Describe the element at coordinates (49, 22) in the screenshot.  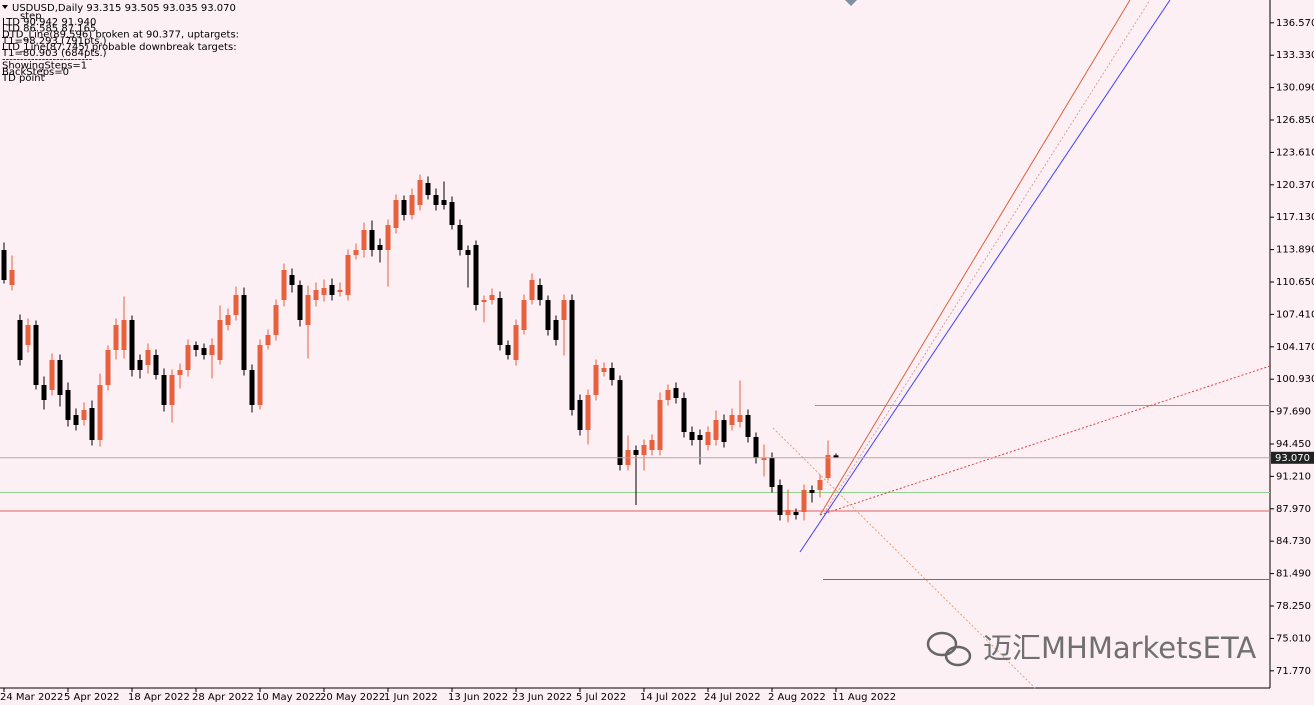
I see `indicator-text: LTD 90.942 91.940` at that location.